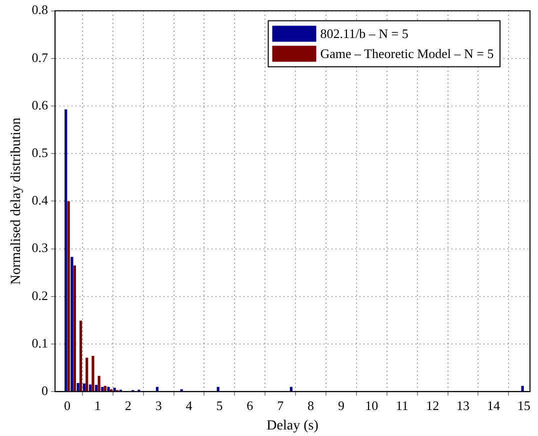 This screenshot has height=436, width=538. I want to click on x-tick-label: 14, so click(493, 405).